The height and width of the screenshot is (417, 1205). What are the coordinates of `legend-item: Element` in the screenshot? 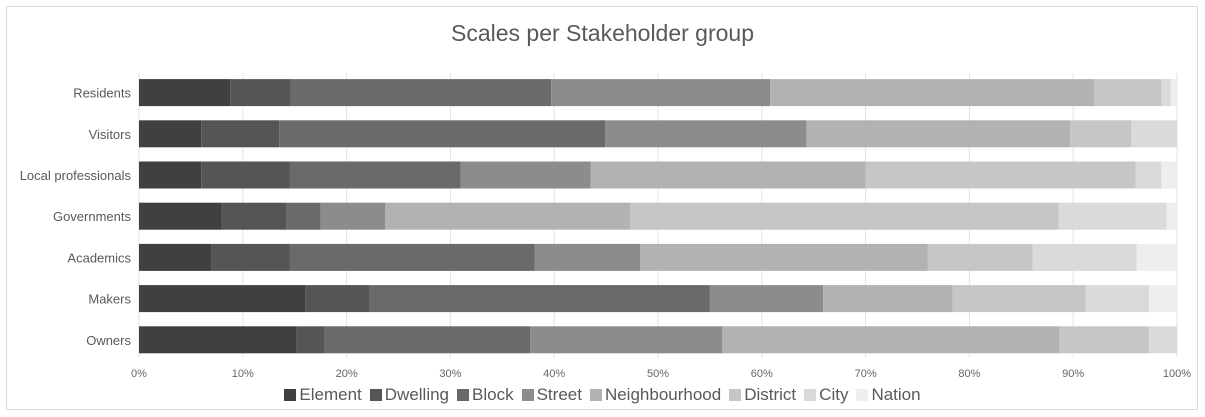 It's located at (323, 395).